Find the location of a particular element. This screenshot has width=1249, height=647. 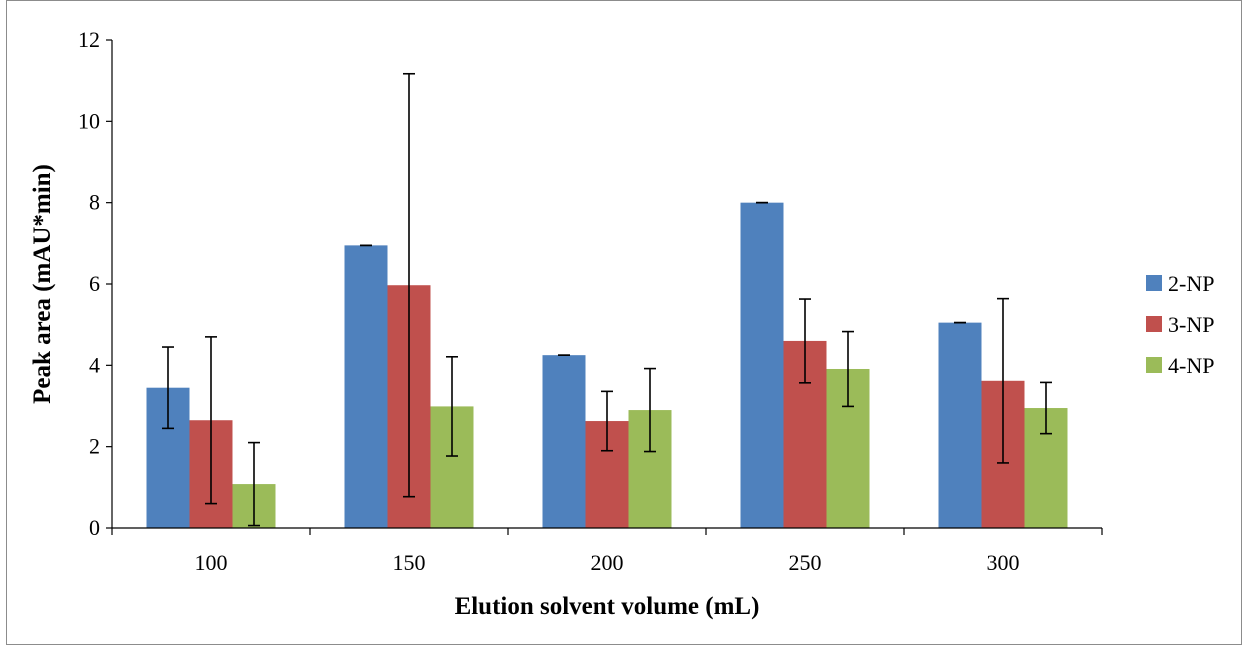

y-tick-label: 12 is located at coordinates (89, 39).